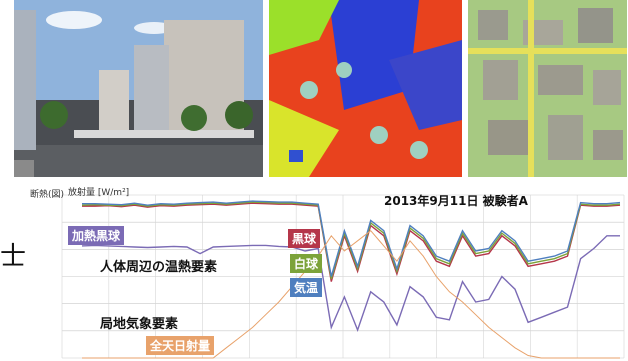 This screenshot has width=628, height=361. Describe the element at coordinates (139, 324) in the screenshot. I see `annotation-local-group: 局地気象要素` at that location.